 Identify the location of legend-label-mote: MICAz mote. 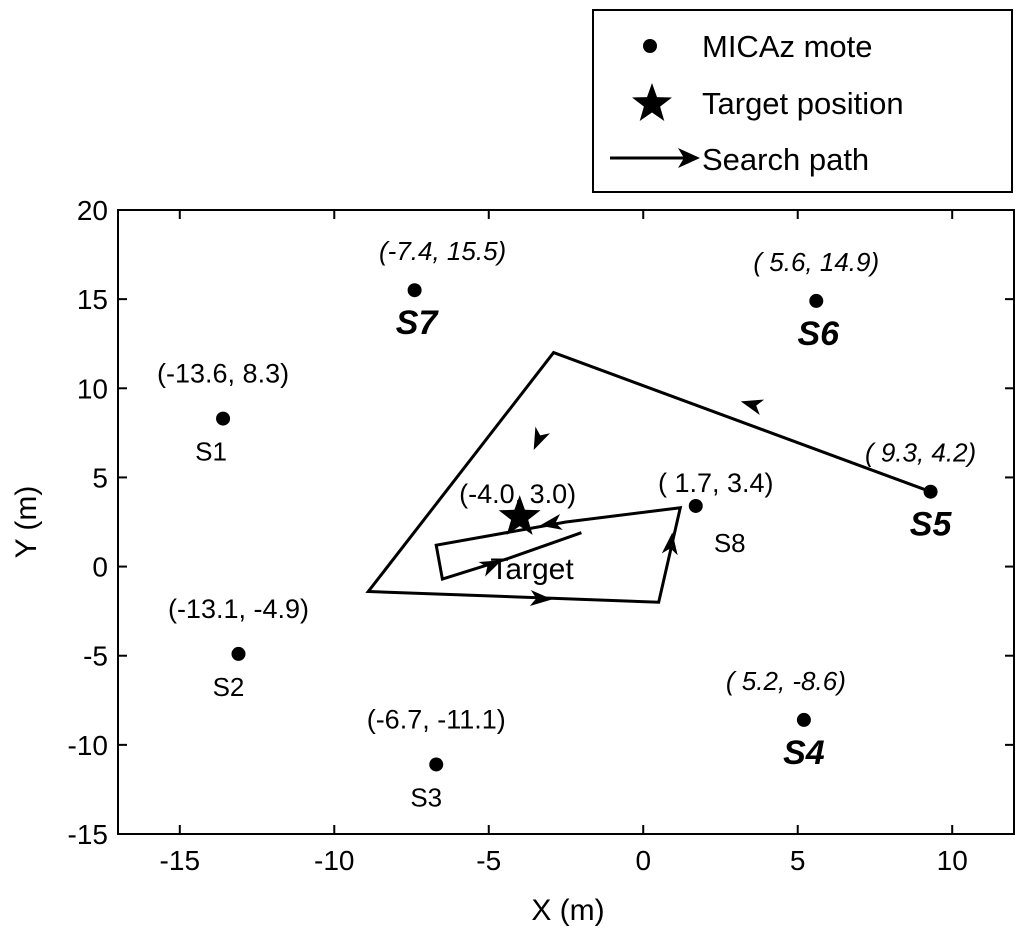
(787, 46).